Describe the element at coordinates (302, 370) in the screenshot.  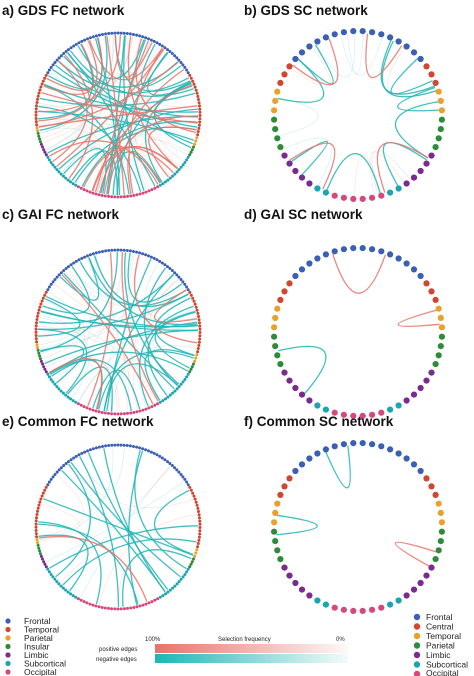
I see `edge-neg-d` at that location.